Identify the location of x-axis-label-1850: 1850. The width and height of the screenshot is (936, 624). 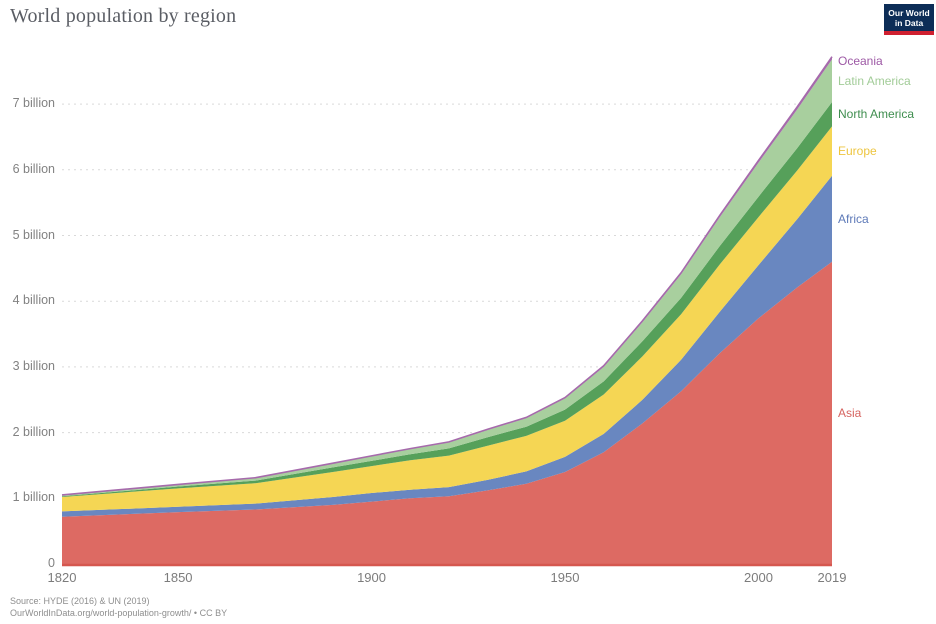
(178, 577).